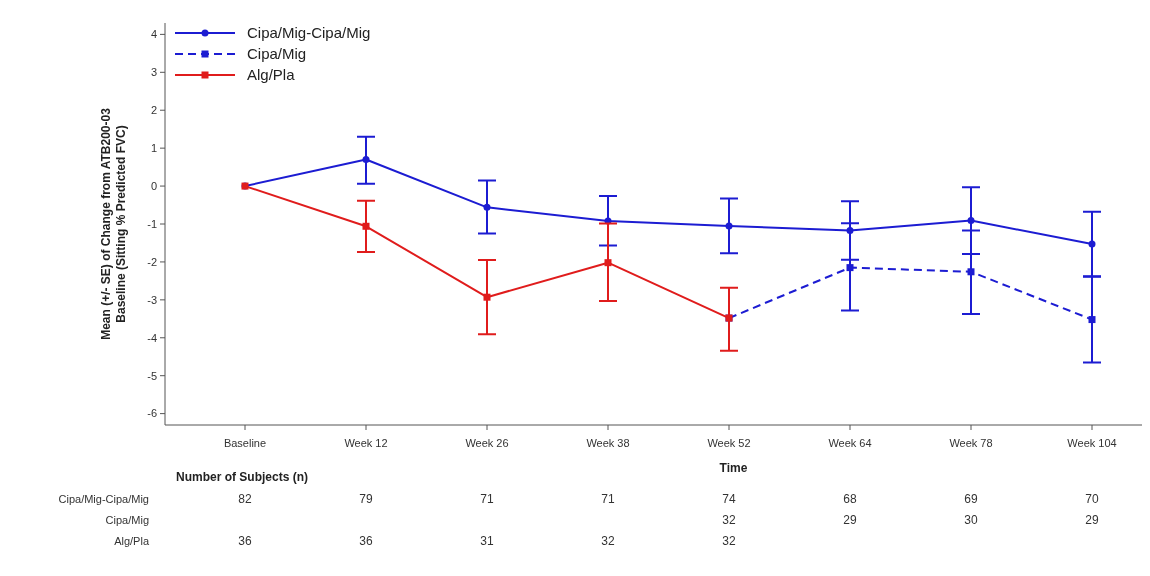 The width and height of the screenshot is (1150, 576). What do you see at coordinates (366, 499) in the screenshot?
I see `text: 79` at bounding box center [366, 499].